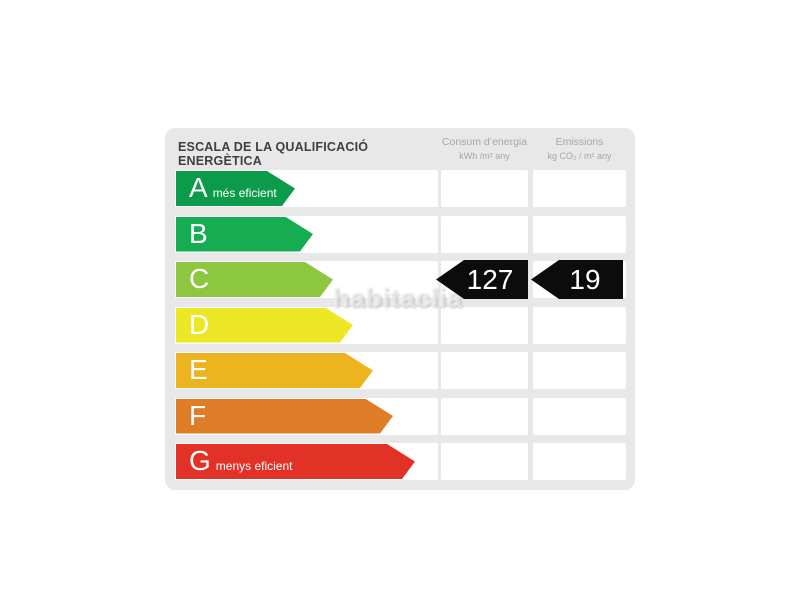 This screenshot has height=600, width=800. I want to click on consumption-cell-e, so click(484, 370).